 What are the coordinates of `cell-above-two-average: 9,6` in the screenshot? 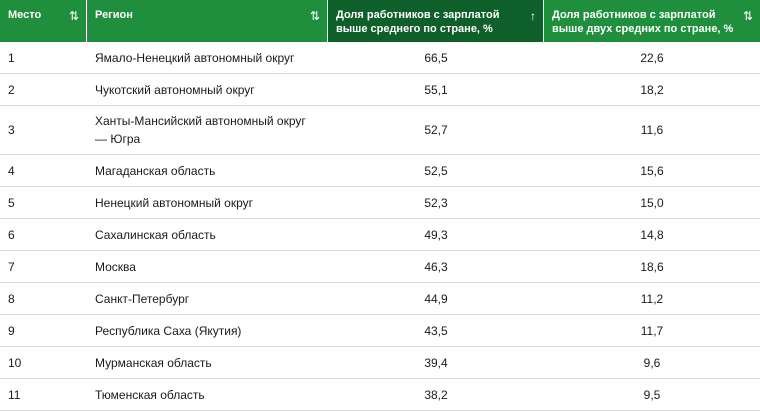 It's located at (652, 362).